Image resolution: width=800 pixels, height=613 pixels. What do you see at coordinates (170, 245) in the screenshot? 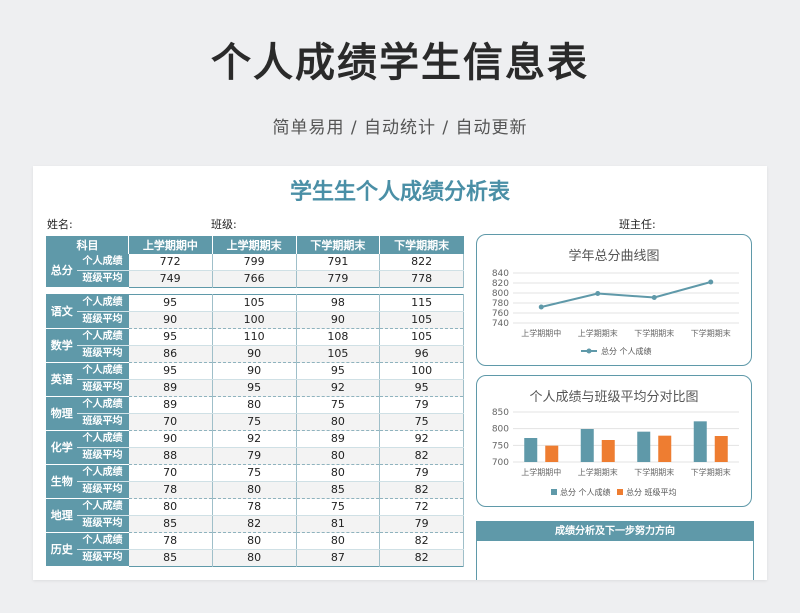
I see `column-header: 上学期期中` at bounding box center [170, 245].